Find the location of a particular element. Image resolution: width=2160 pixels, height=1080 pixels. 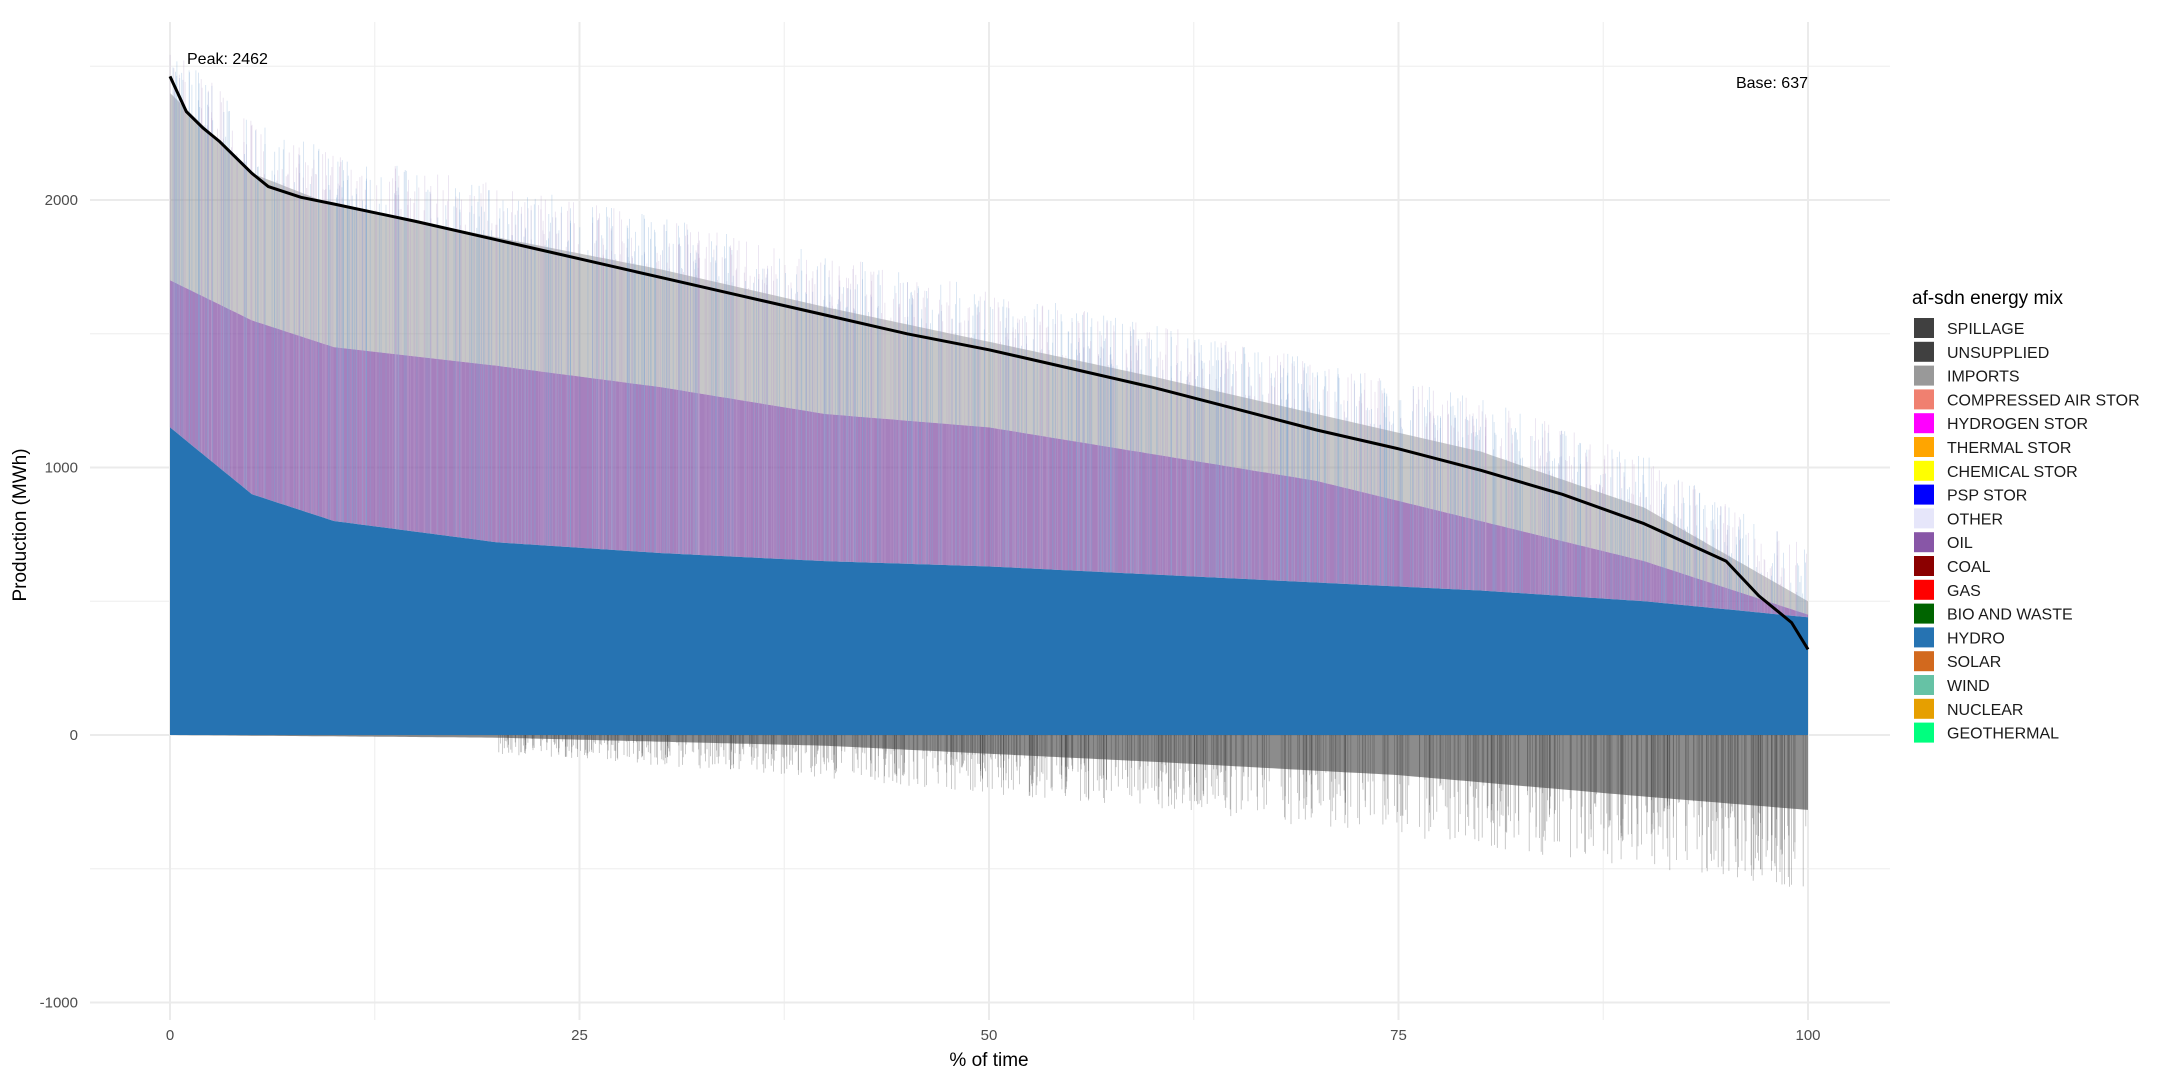

legend-label: HYDRO is located at coordinates (1976, 638).